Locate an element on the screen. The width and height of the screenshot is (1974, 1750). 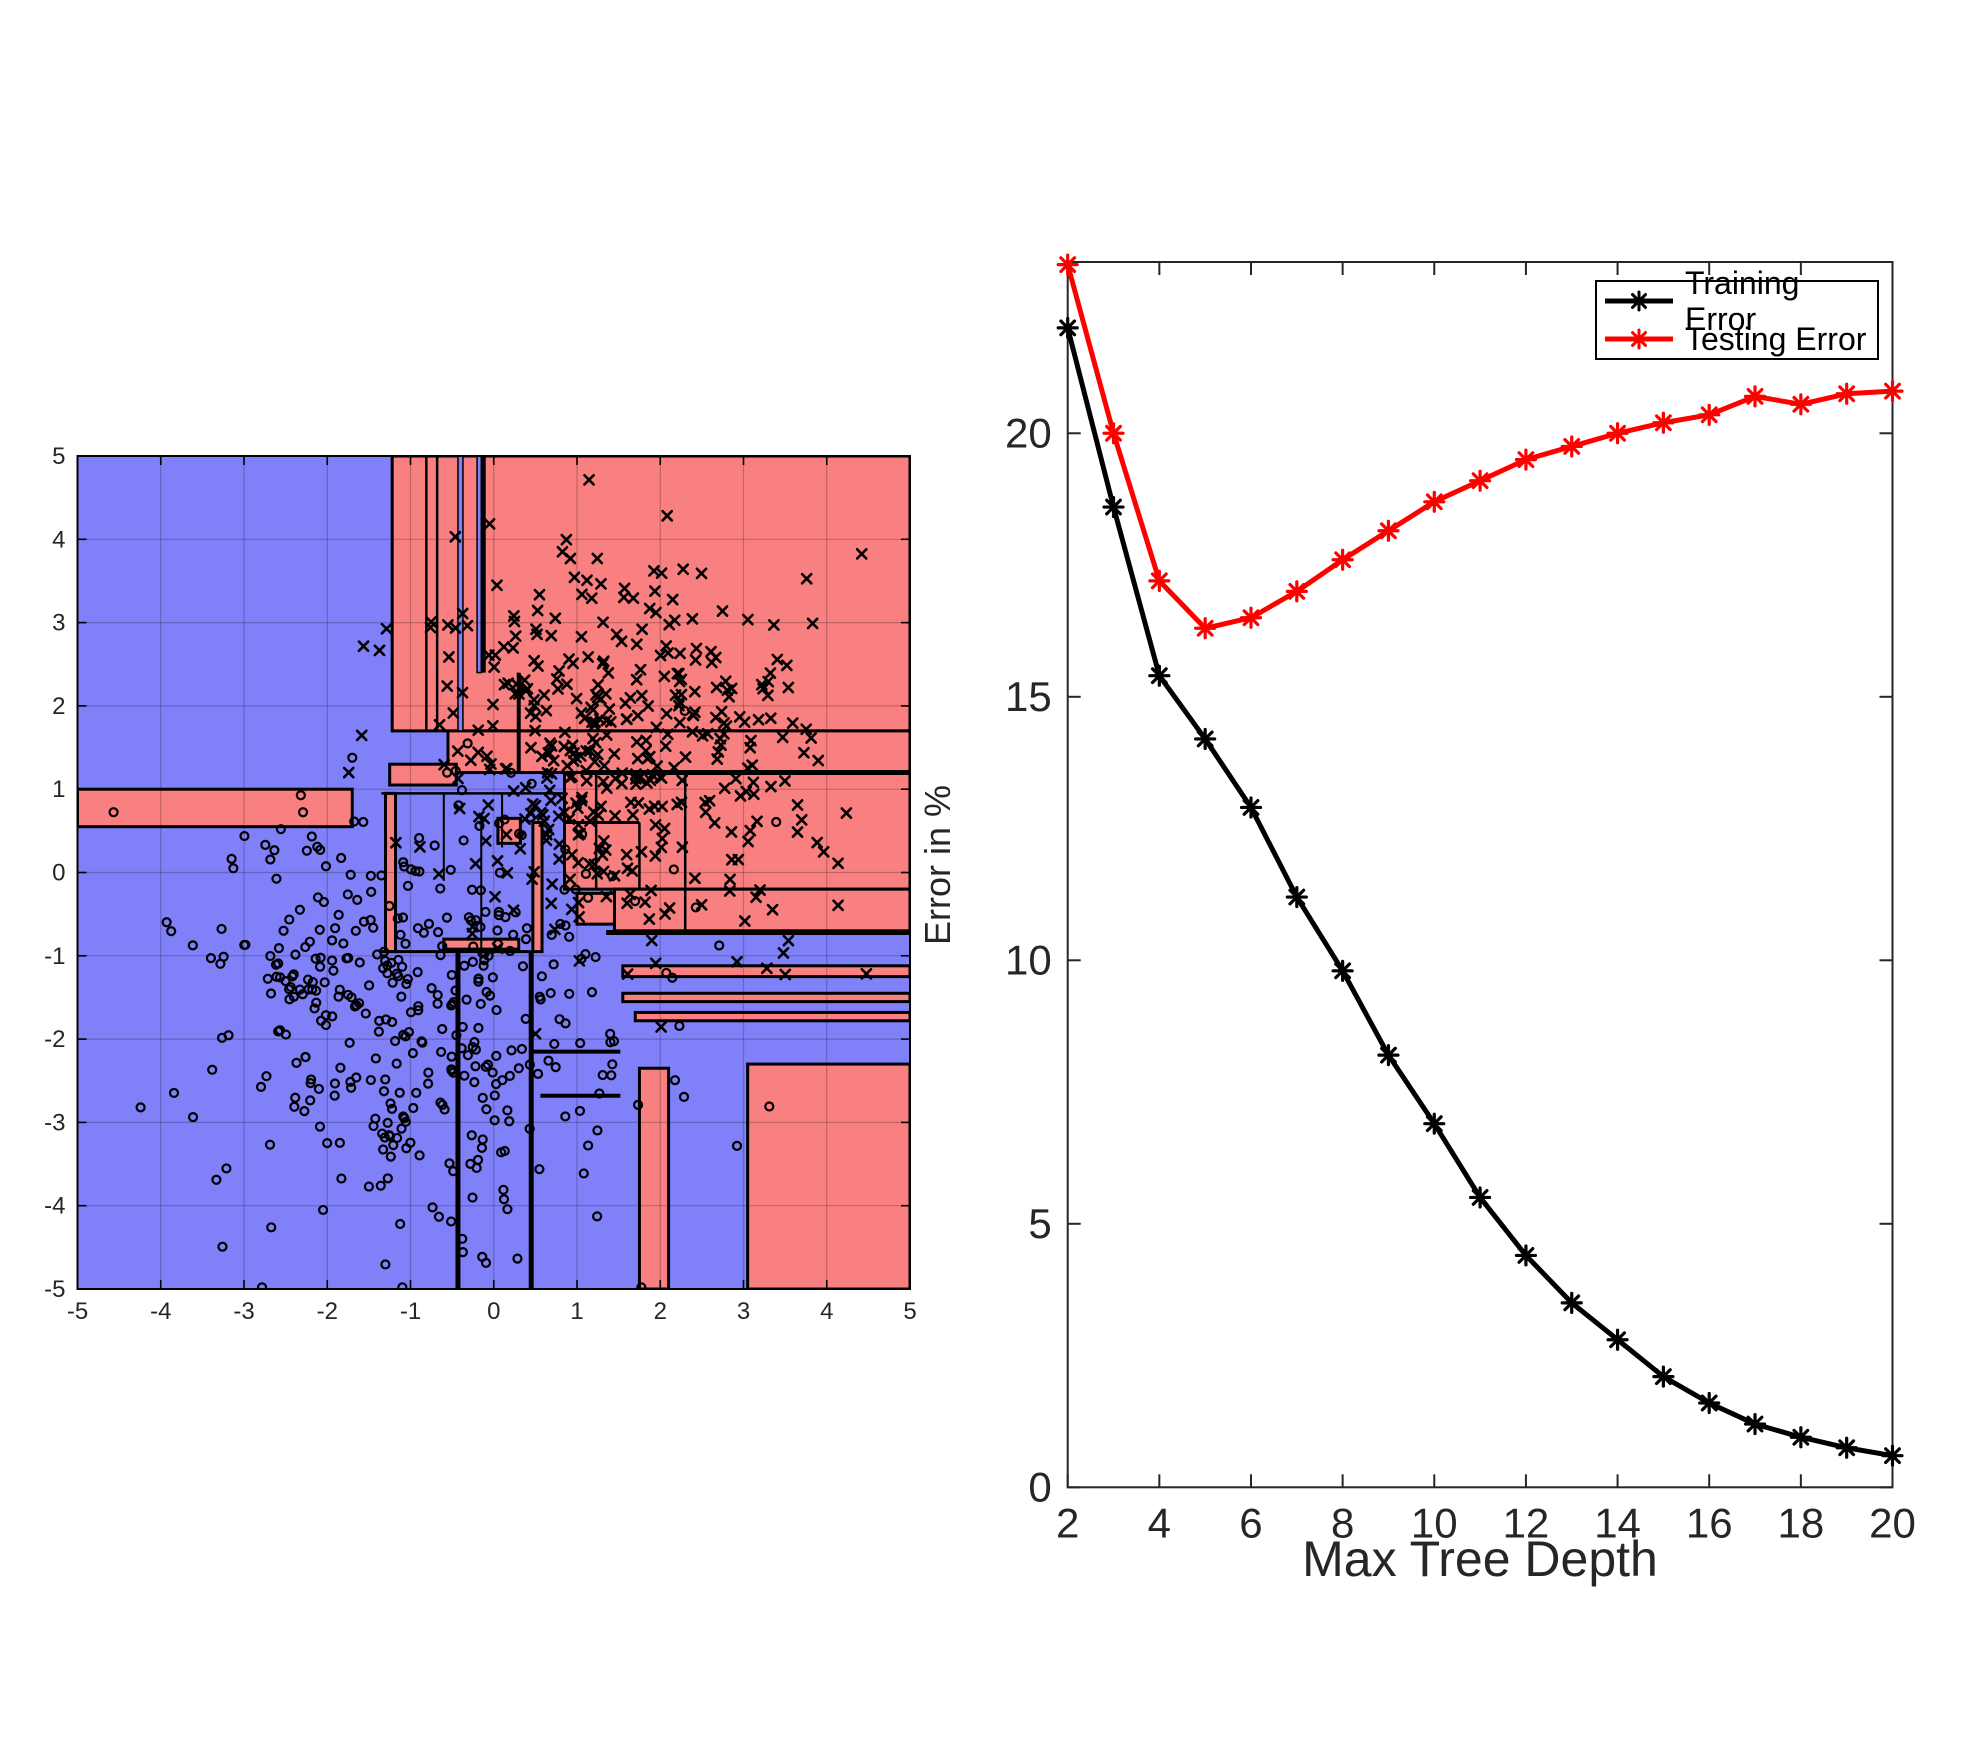
x-tick-label: 2 is located at coordinates (1067, 1522).